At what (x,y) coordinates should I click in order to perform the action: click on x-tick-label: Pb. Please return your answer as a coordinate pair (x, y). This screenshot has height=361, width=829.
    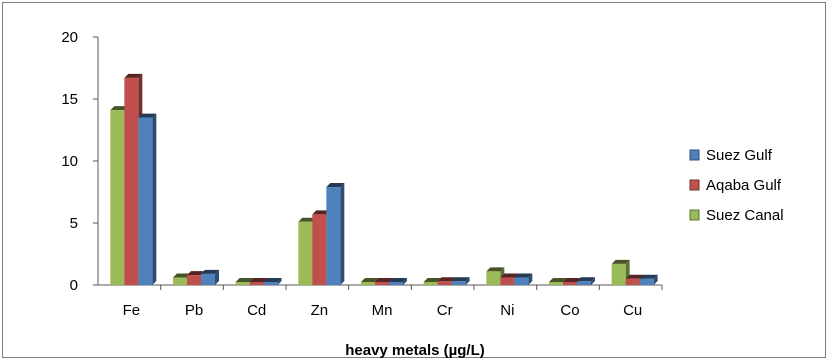
    Looking at the image, I should click on (194, 310).